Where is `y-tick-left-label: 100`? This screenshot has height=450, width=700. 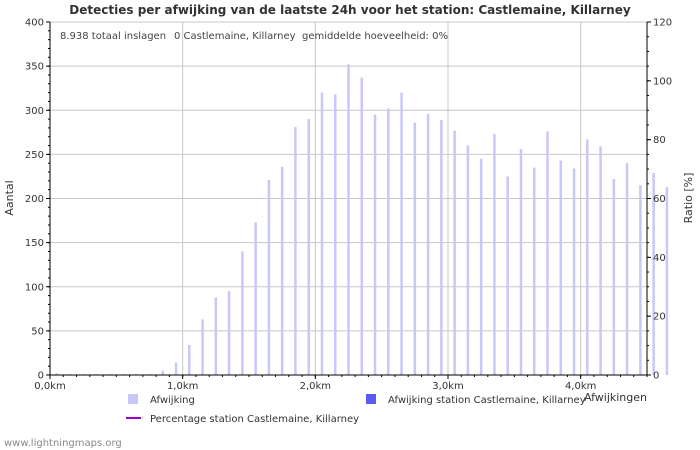
y-tick-left-label: 100 is located at coordinates (34, 287).